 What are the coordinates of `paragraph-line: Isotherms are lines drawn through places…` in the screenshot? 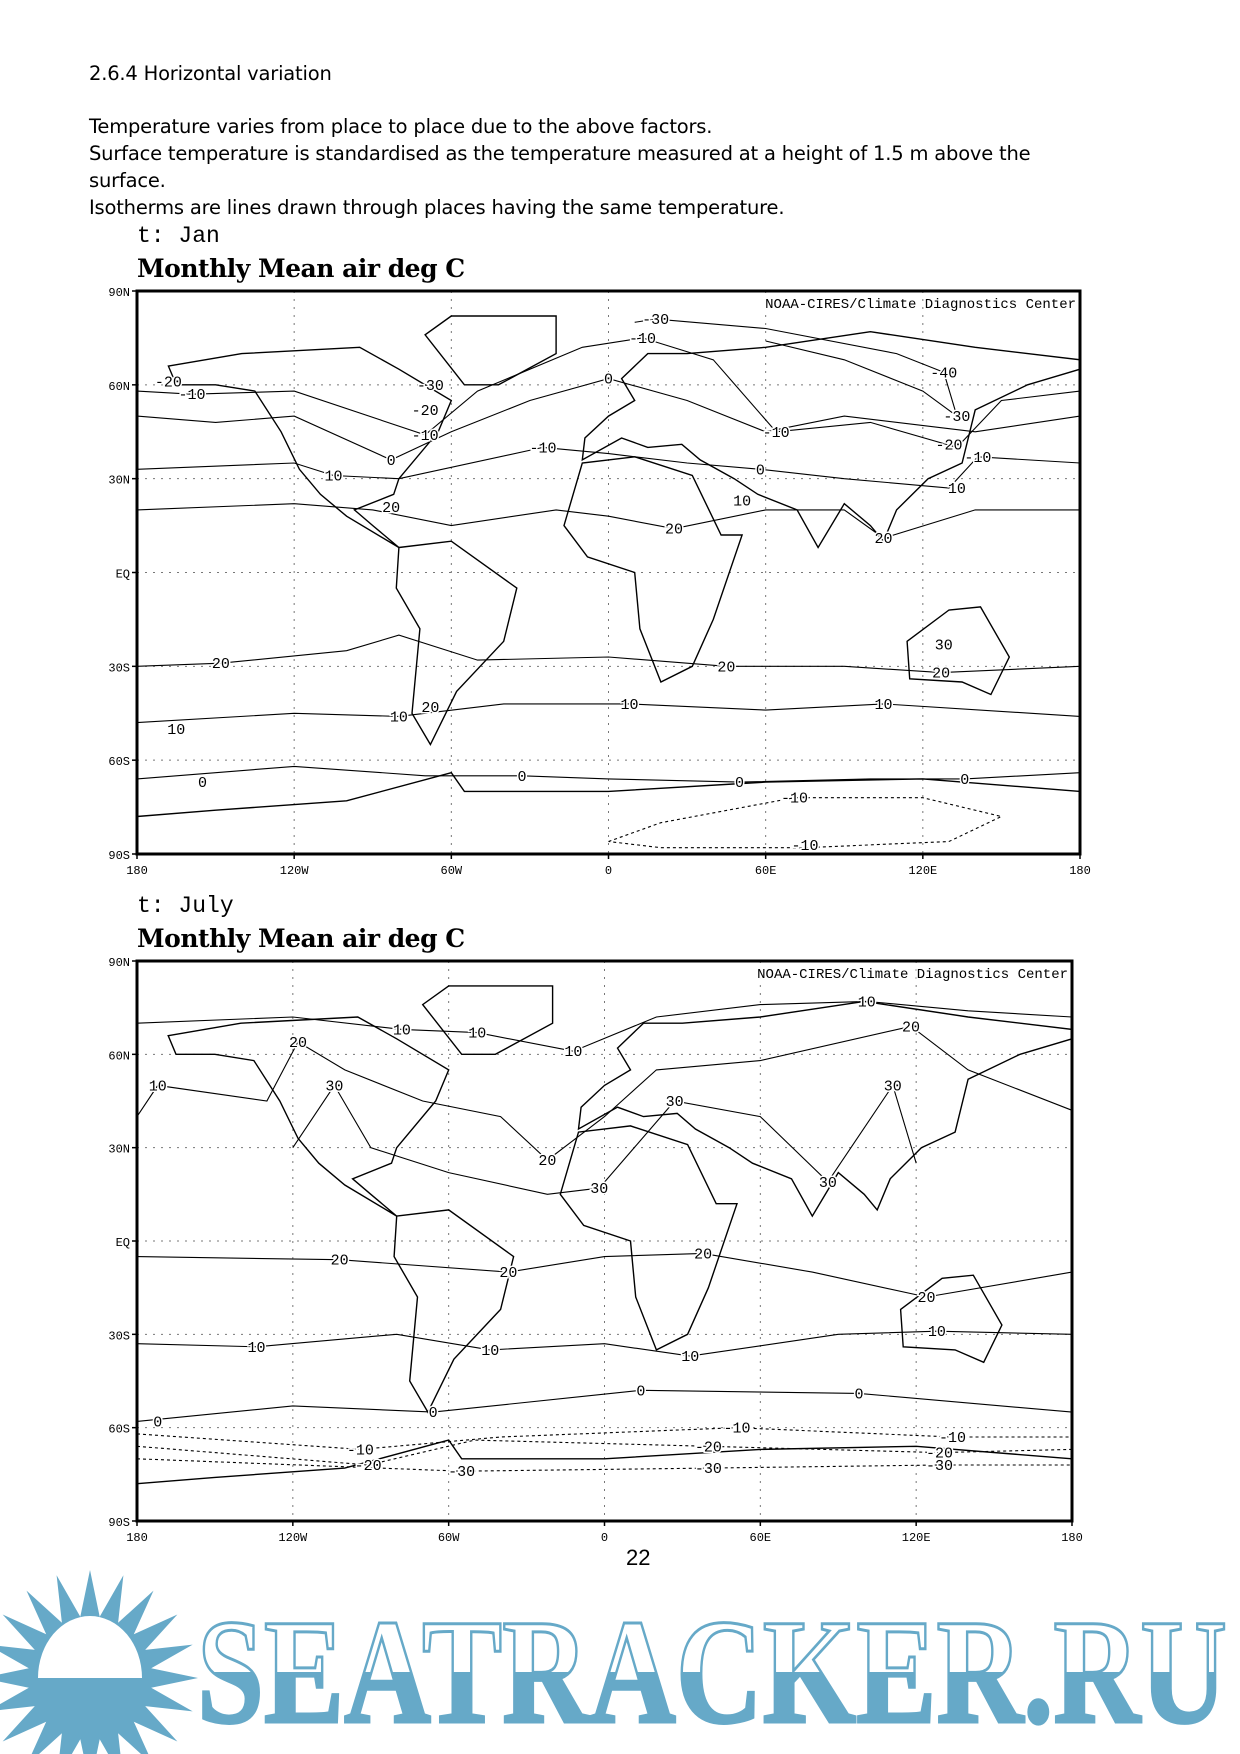 It's located at (437, 207).